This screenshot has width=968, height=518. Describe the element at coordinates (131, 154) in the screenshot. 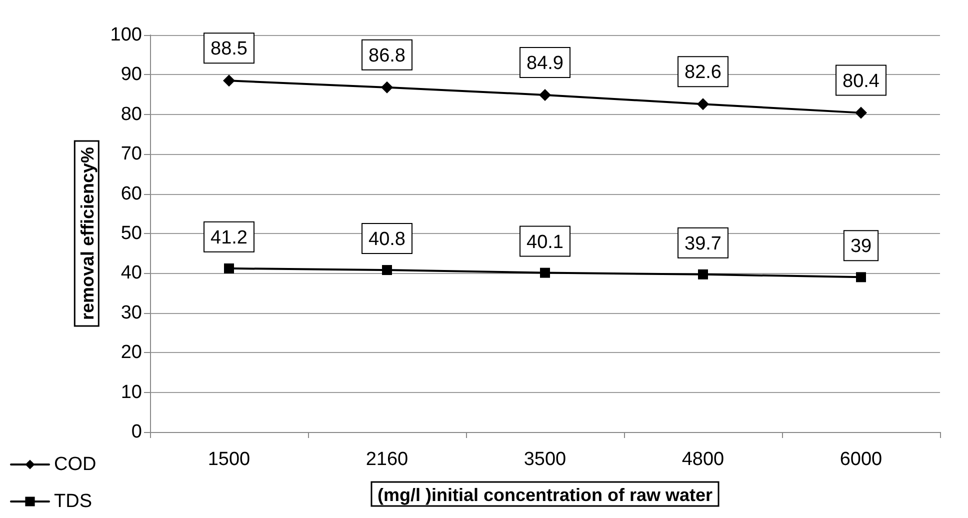

I see `y-tick-label: 70` at that location.